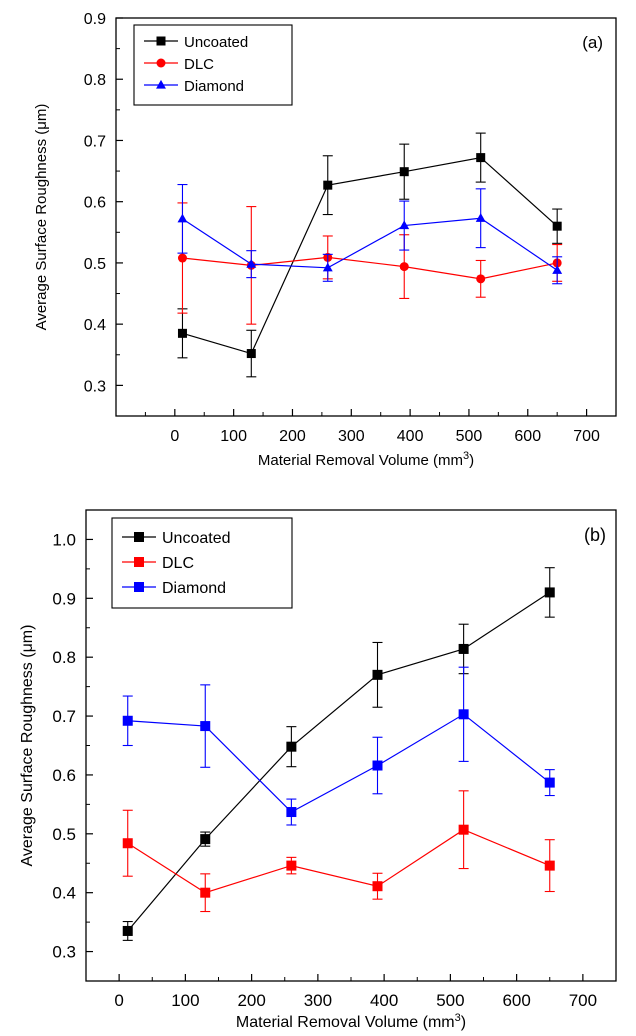 Image resolution: width=636 pixels, height=1036 pixels. I want to click on y-tick-label: 0.5, so click(64, 834).